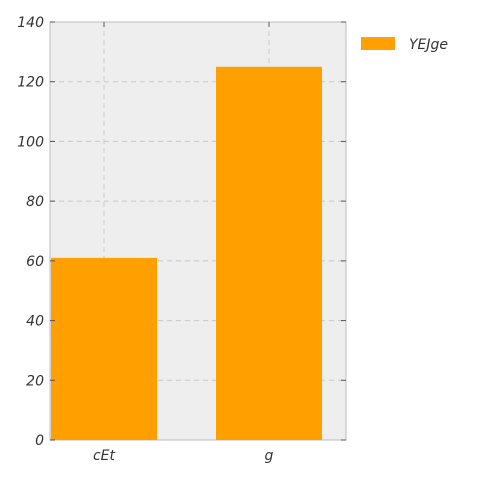  What do you see at coordinates (39, 441) in the screenshot?
I see `y-tick-label: 0` at bounding box center [39, 441].